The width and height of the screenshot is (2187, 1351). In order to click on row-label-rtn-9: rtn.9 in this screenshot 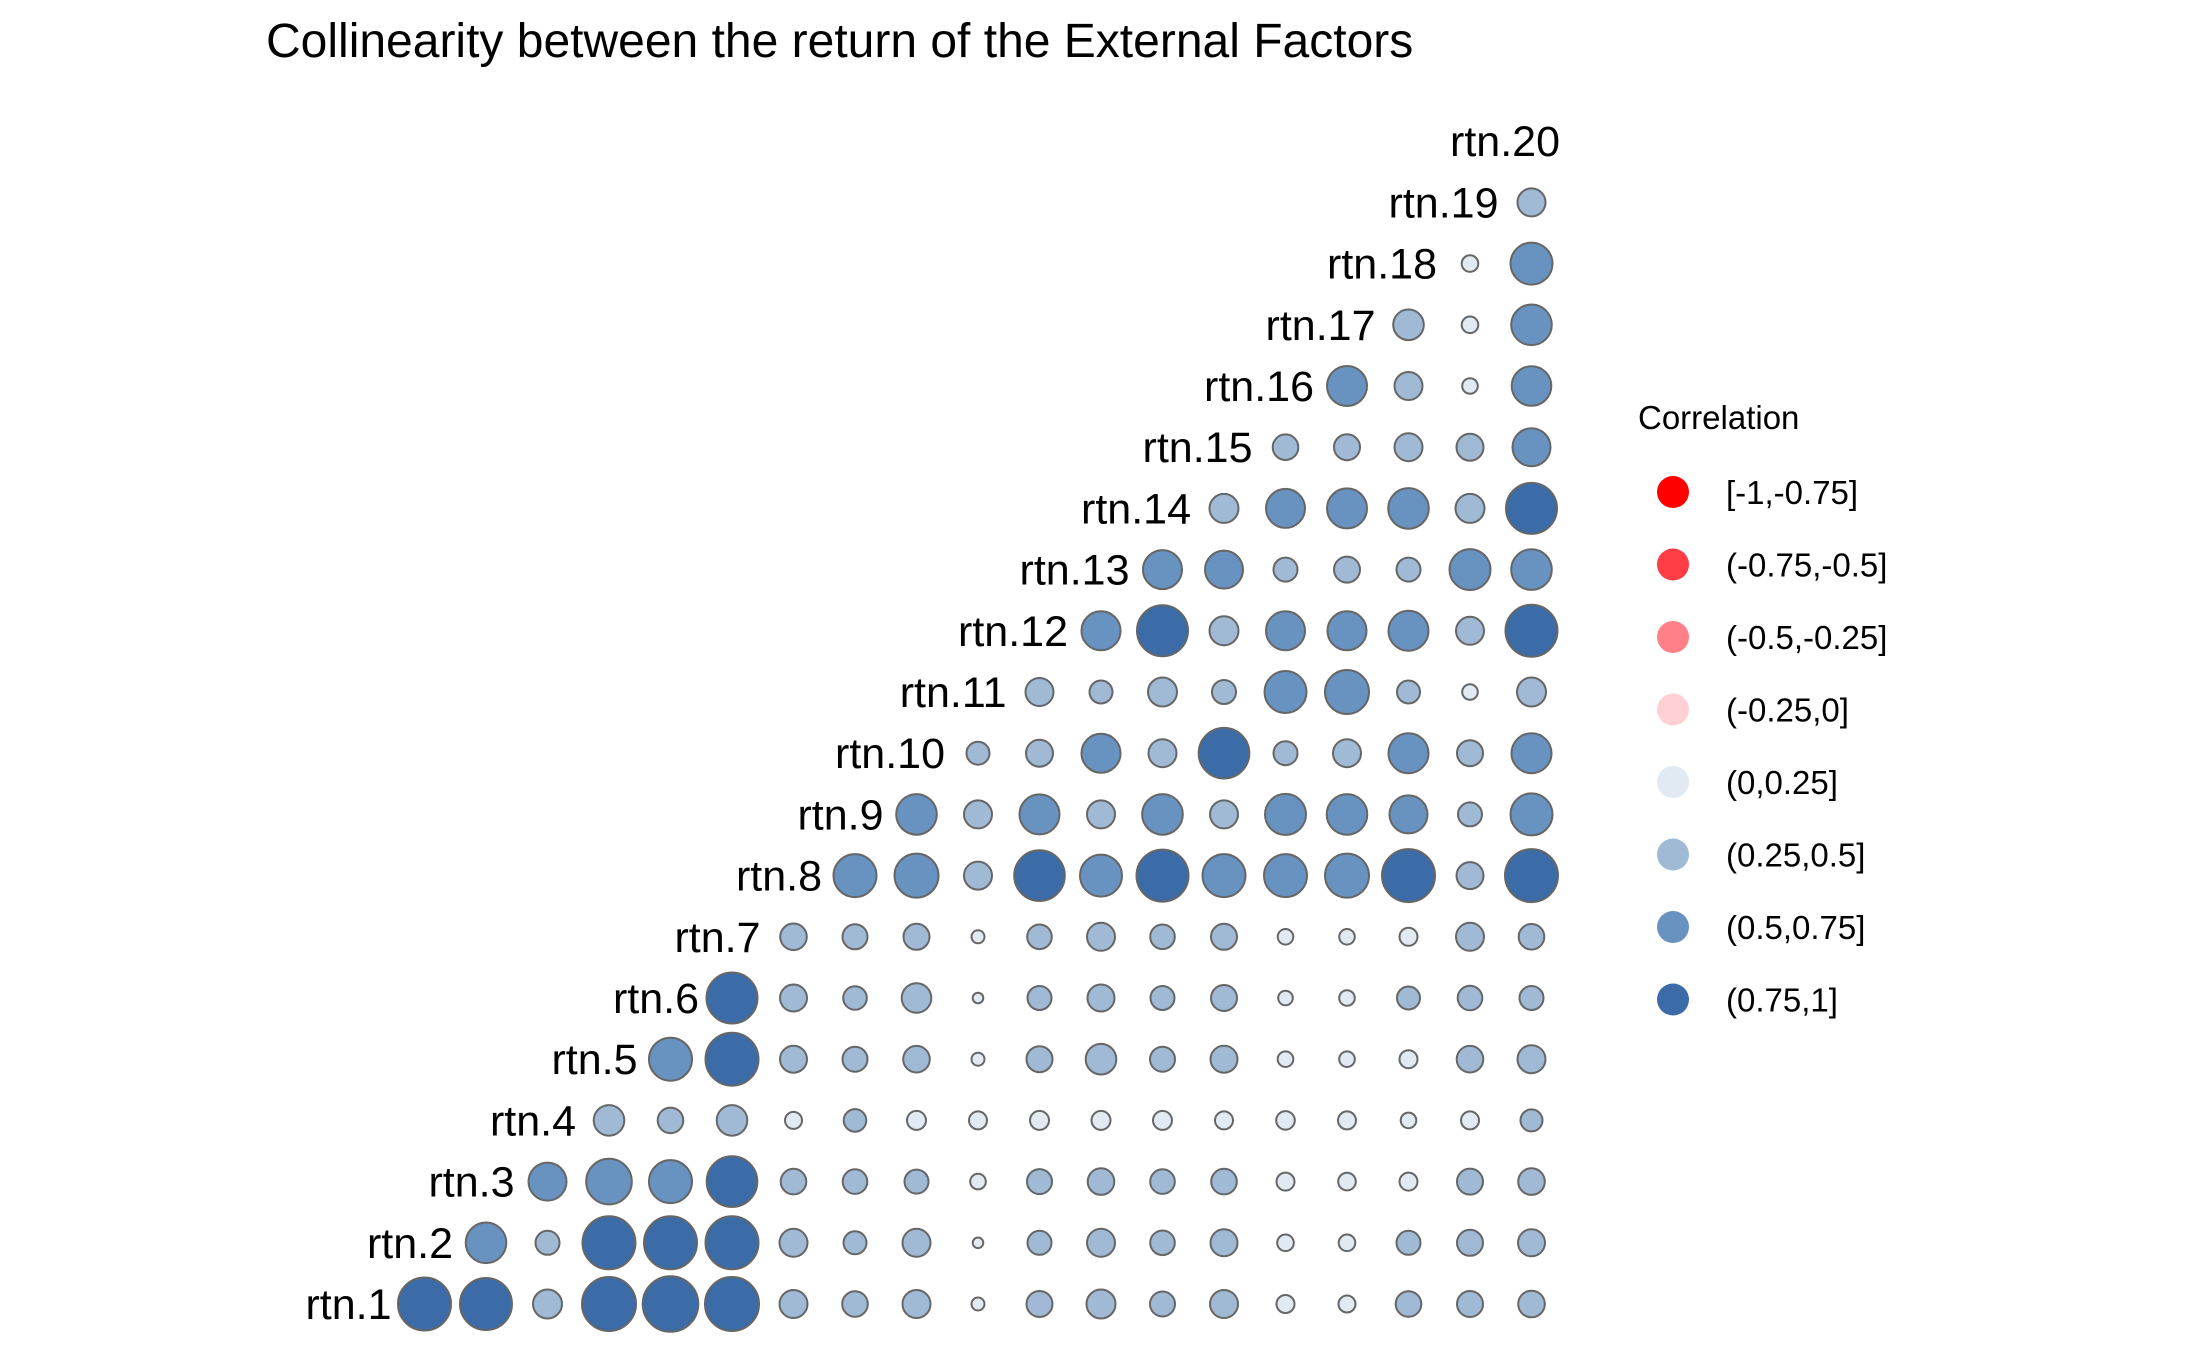, I will do `click(840, 815)`.